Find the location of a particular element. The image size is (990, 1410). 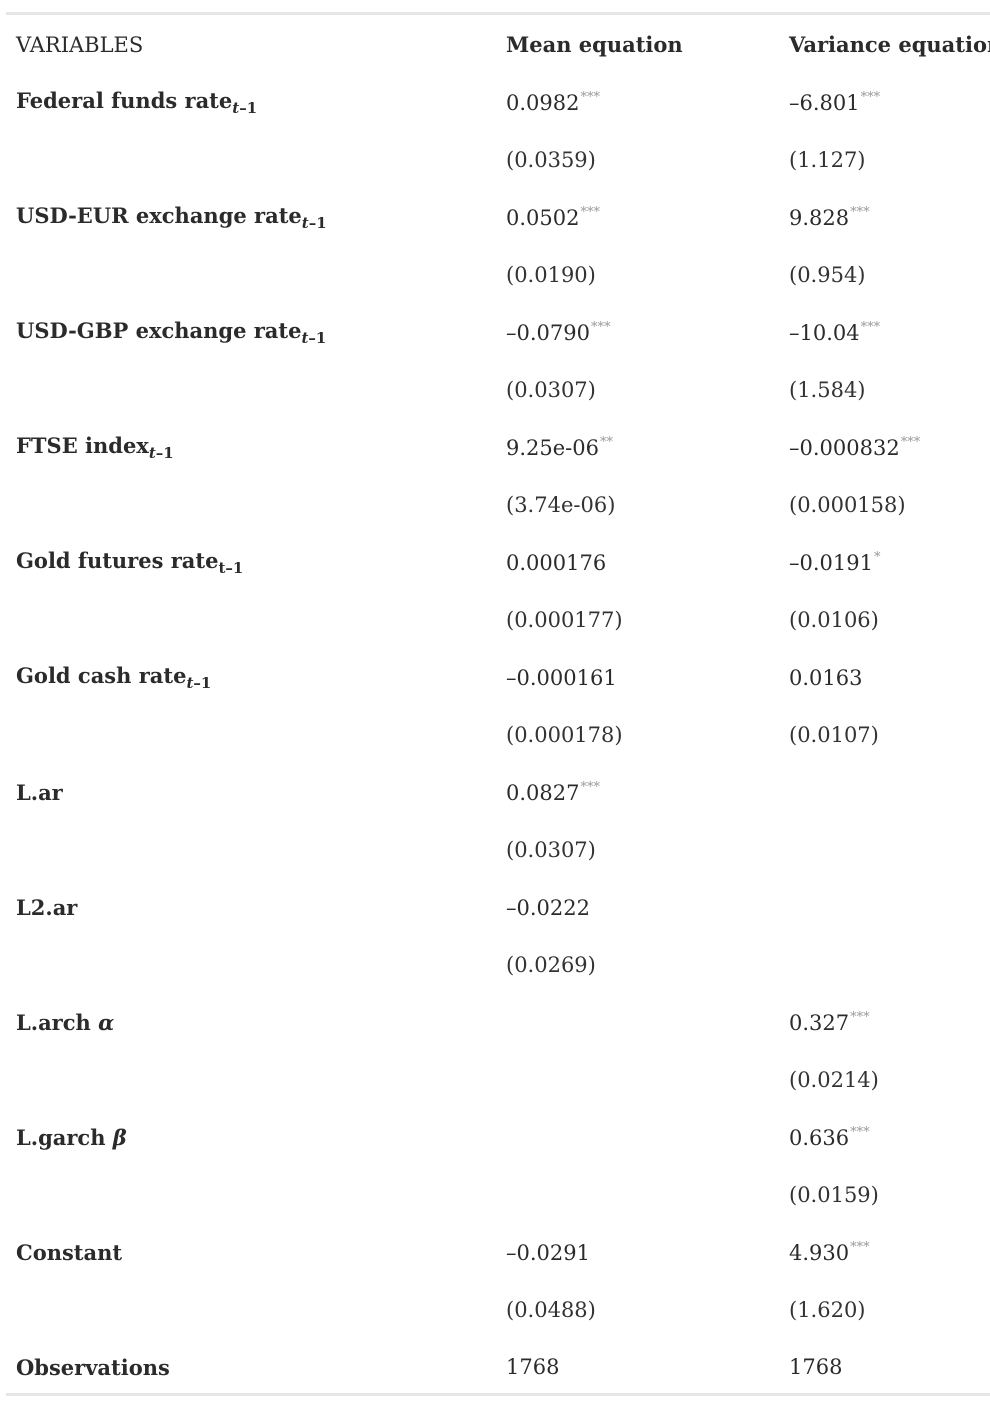

variance-standard-error: (0.0107) is located at coordinates (834, 734).